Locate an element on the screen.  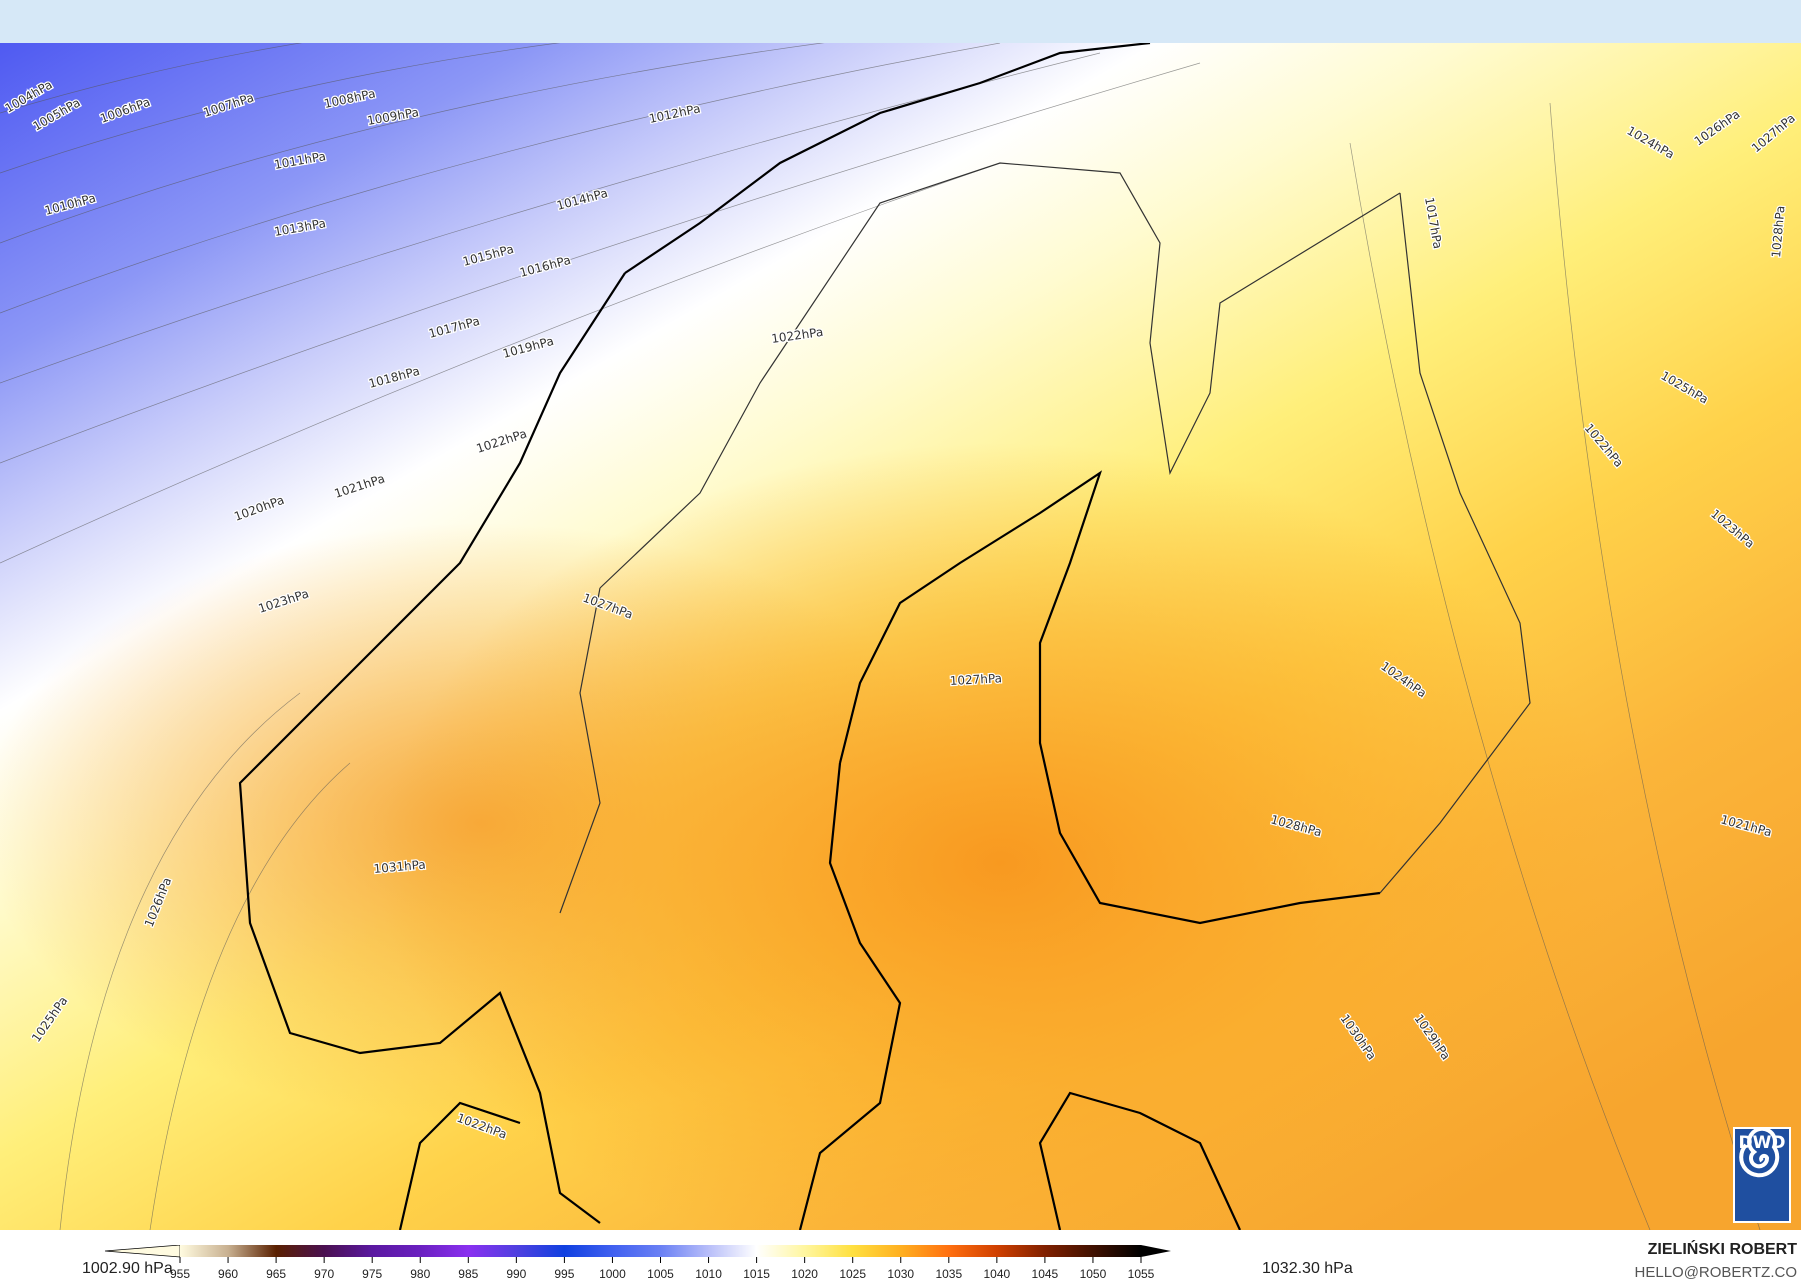
colorbar-tick-label: 1035 is located at coordinates (949, 1274).